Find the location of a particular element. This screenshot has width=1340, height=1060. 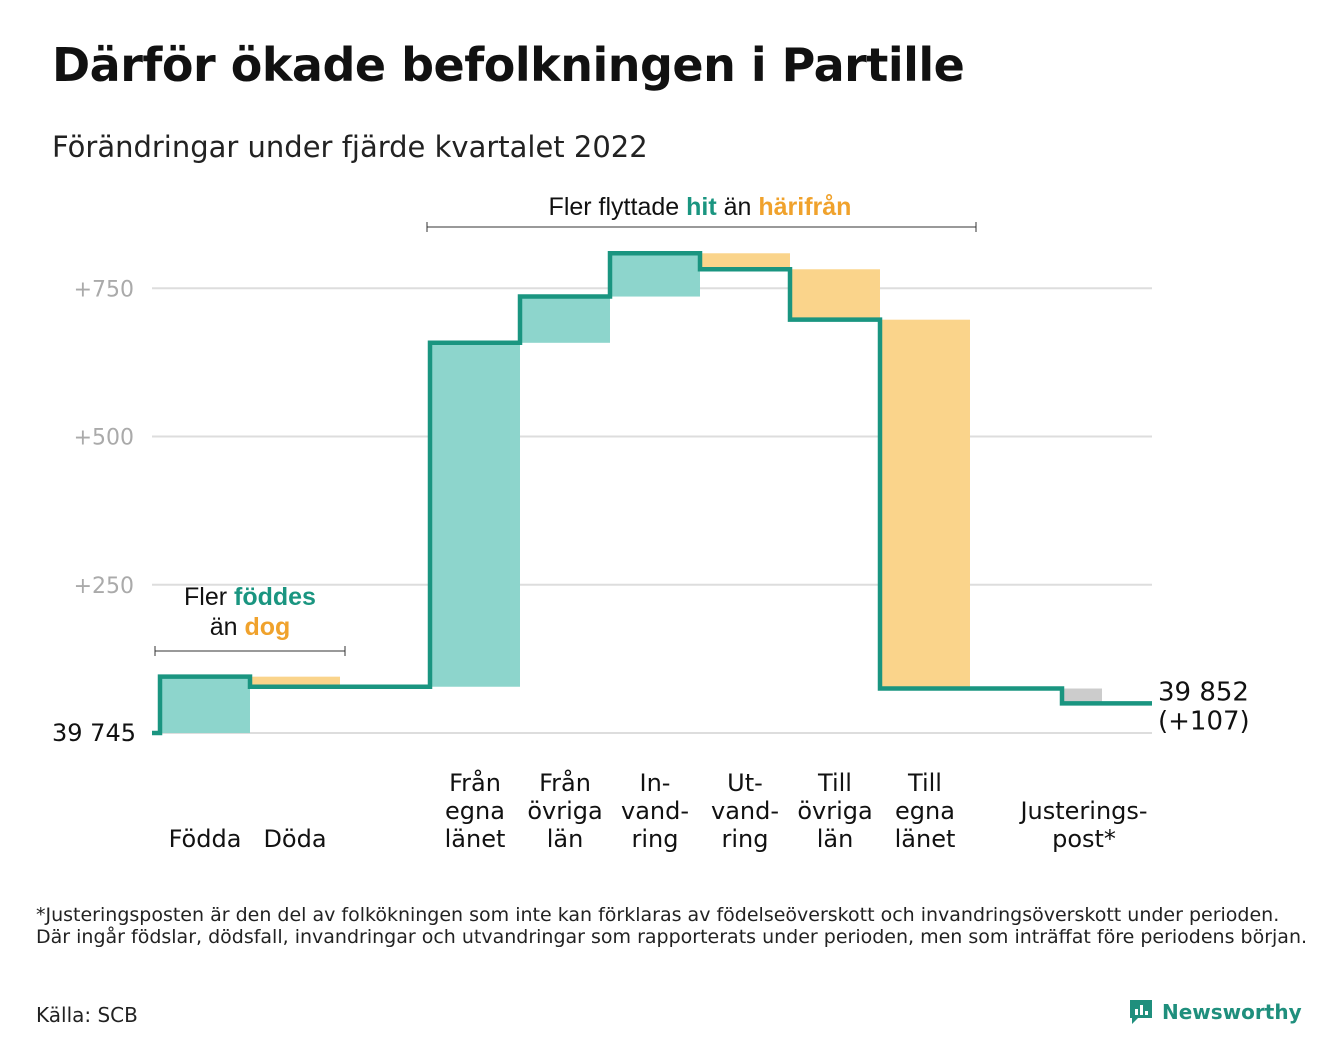

births-annotation-text: Fler is located at coordinates (209, 597).